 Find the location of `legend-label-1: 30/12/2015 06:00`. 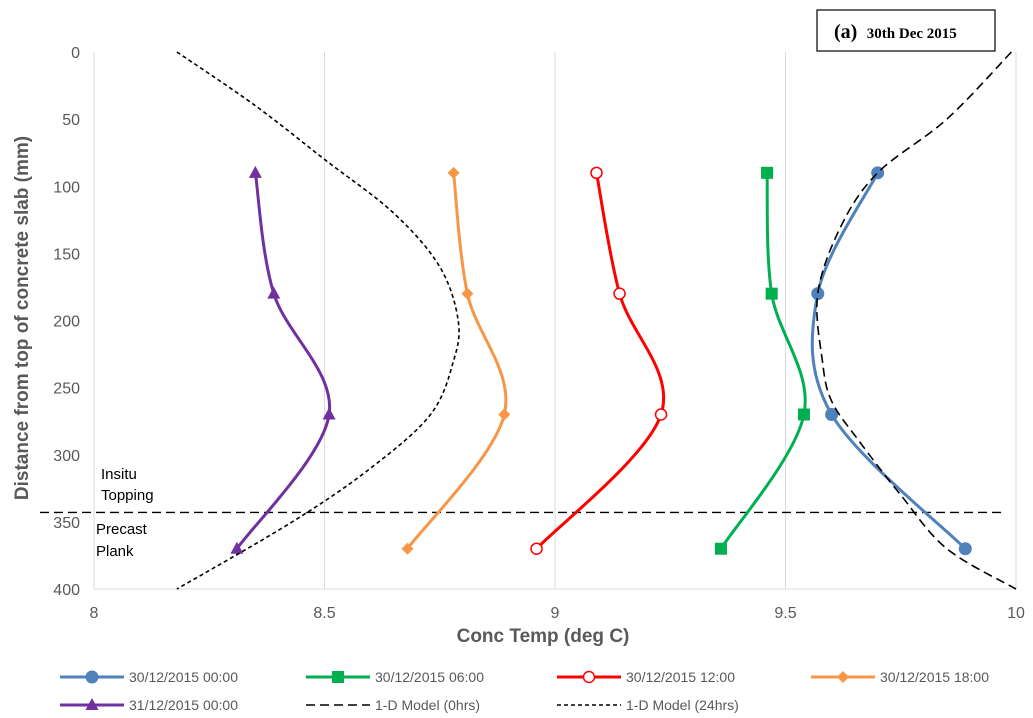

legend-label-1: 30/12/2015 06:00 is located at coordinates (429, 677).